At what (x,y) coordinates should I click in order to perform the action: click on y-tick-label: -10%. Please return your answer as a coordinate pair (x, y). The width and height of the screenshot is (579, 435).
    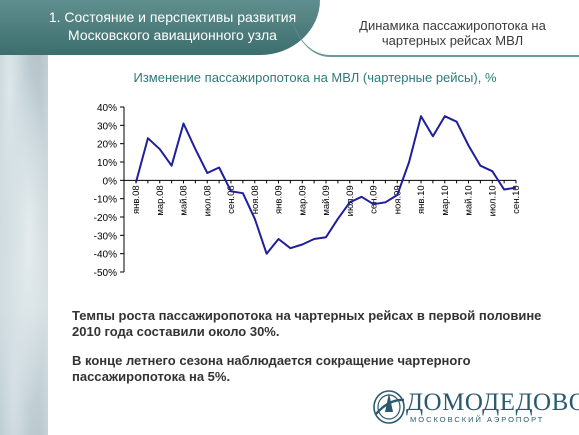
    Looking at the image, I should click on (105, 200).